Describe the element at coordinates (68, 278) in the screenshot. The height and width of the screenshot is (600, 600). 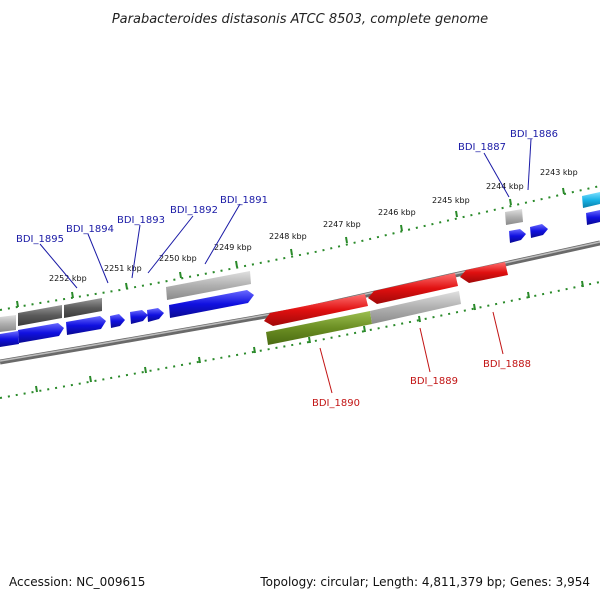
I see `scale-label: 2252 kbp` at that location.